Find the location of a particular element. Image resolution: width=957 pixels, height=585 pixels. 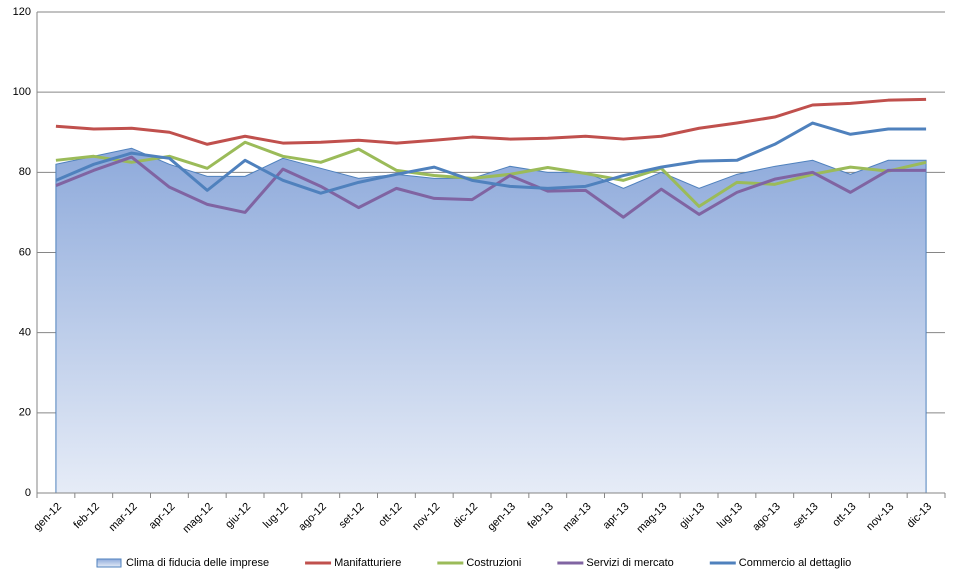

x-tick-label: mag-13 is located at coordinates (652, 518).